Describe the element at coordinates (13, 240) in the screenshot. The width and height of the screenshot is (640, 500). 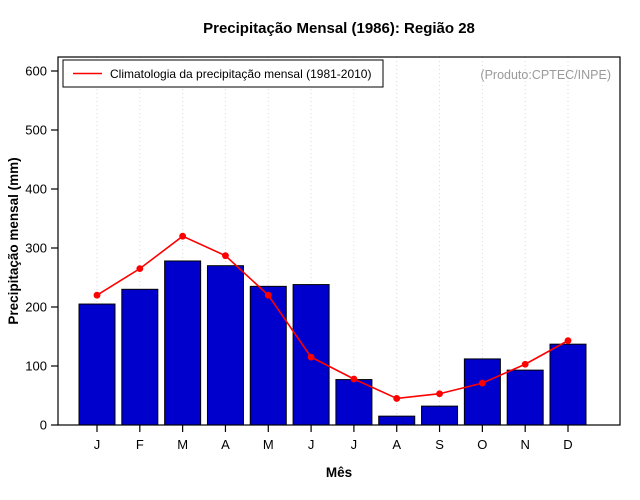
I see `y-axis-label: Precipitação mensal (mm)` at that location.